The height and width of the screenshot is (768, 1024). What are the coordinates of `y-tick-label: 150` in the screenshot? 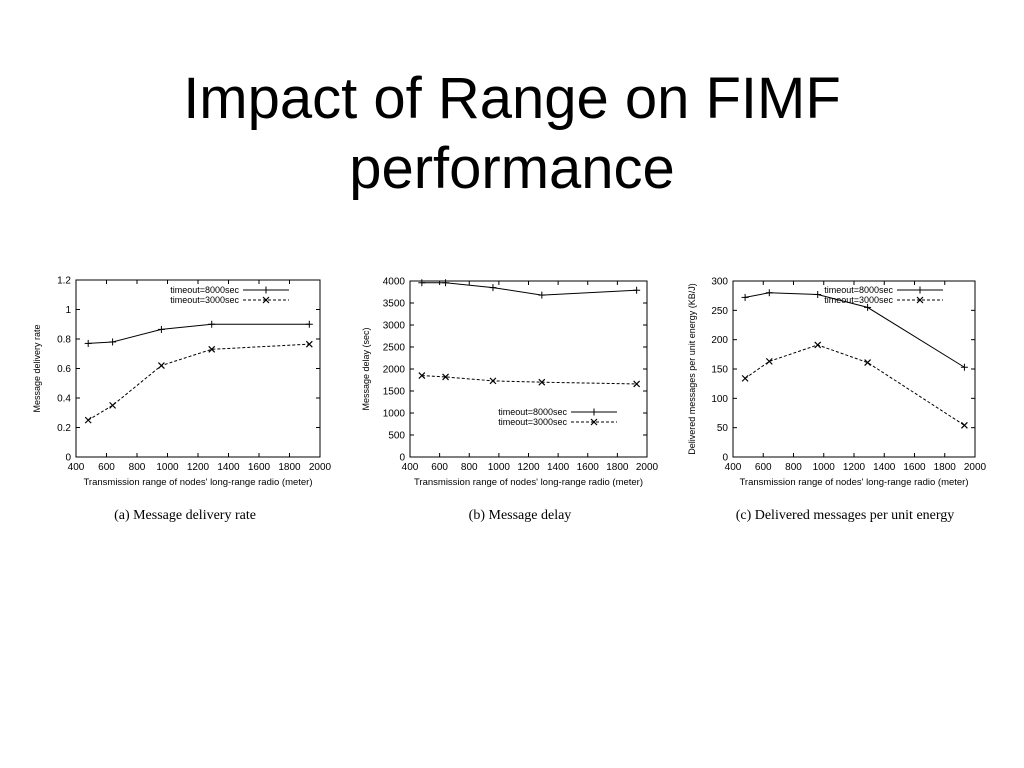 It's located at (719, 370).